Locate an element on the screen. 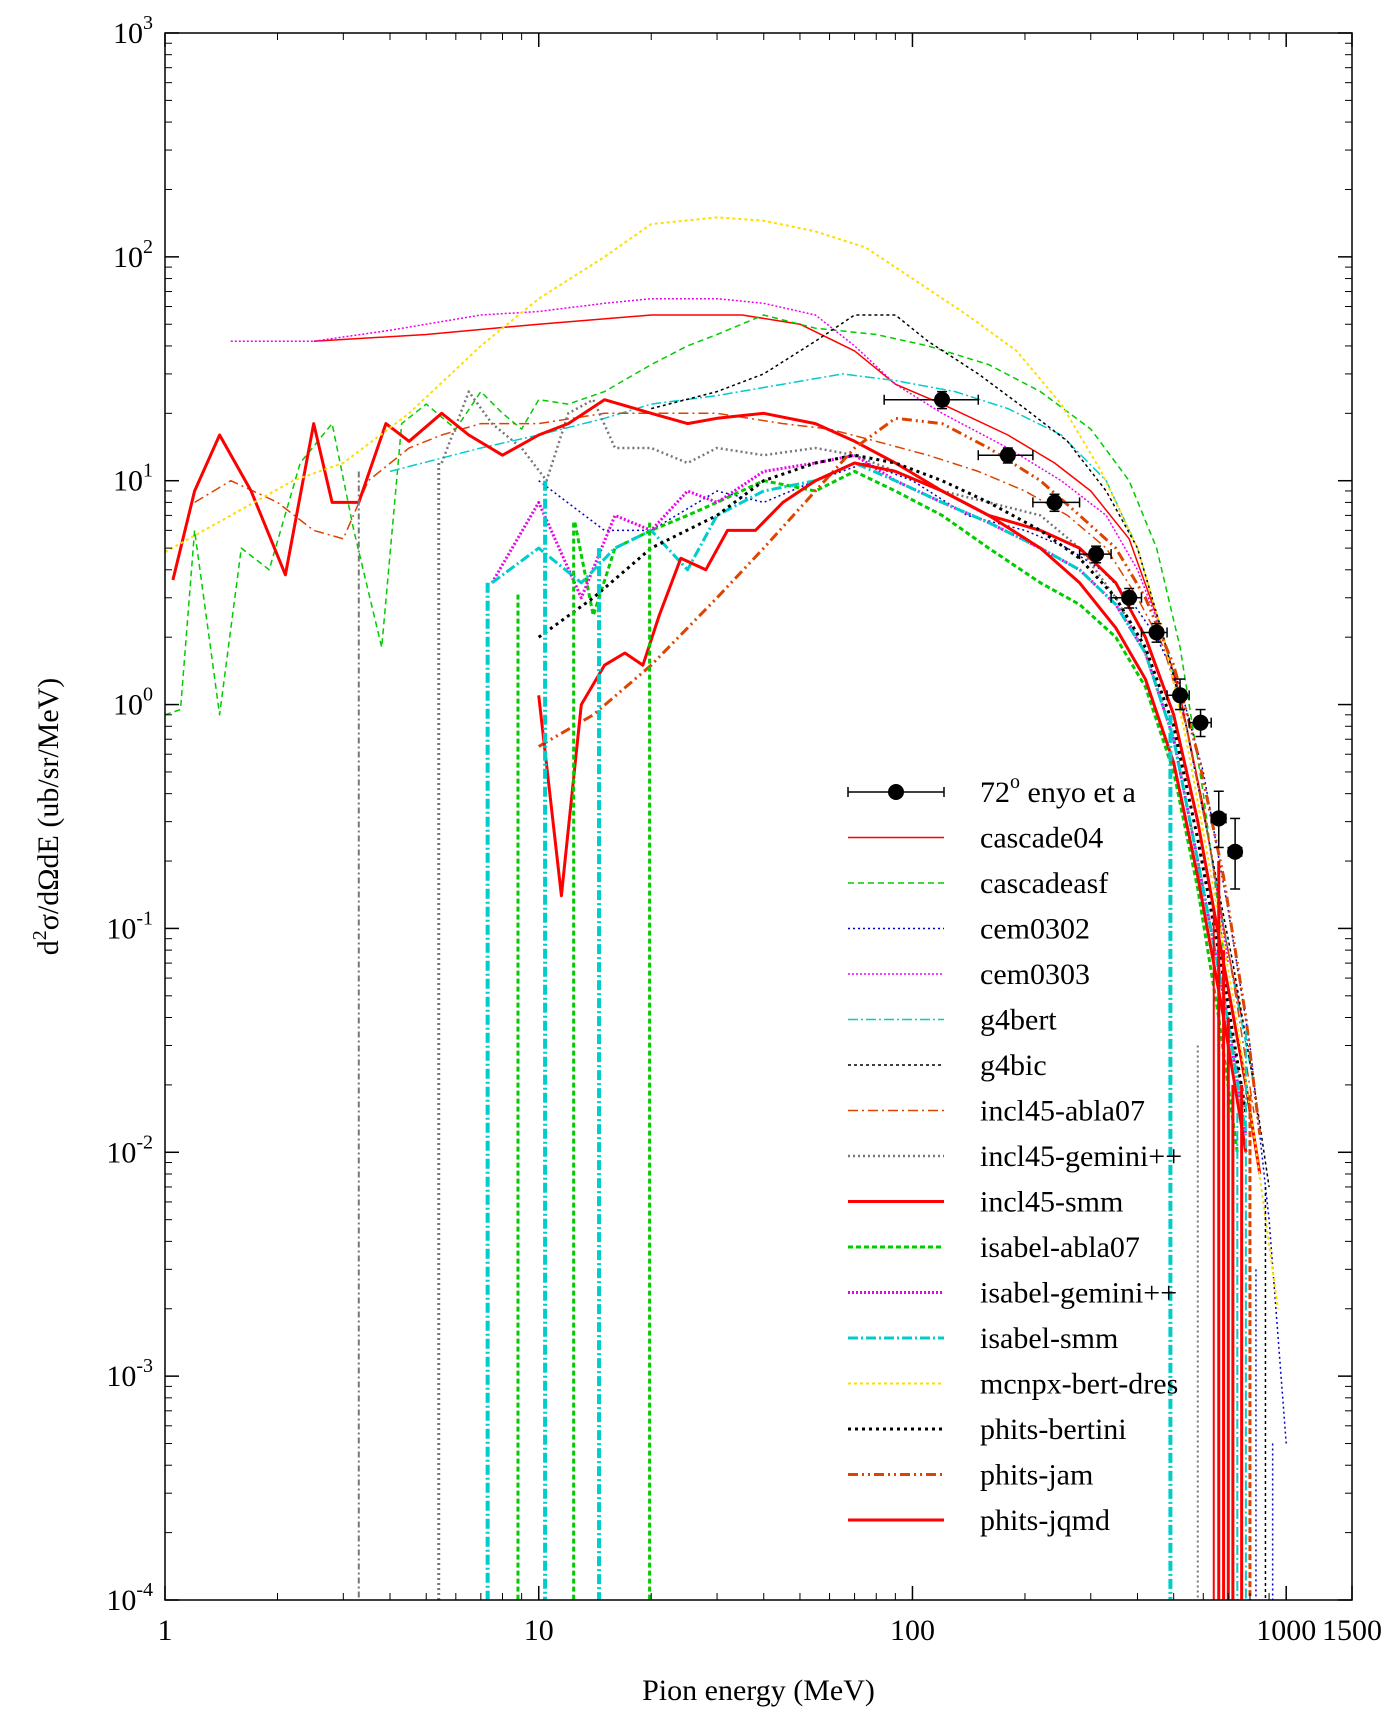  legend-label: isabel-abla07 is located at coordinates (1060, 1247).